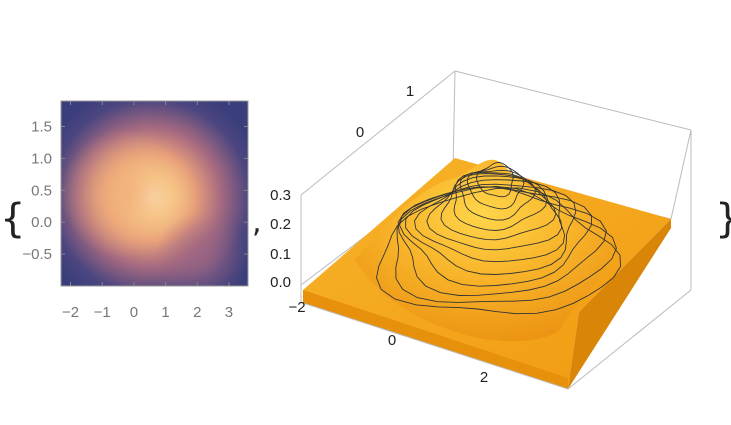 Image resolution: width=731 pixels, height=425 pixels. What do you see at coordinates (147, 312) in the screenshot?
I see `heatmap-x-tick-labels: −2 −1 0 1 2 3` at bounding box center [147, 312].